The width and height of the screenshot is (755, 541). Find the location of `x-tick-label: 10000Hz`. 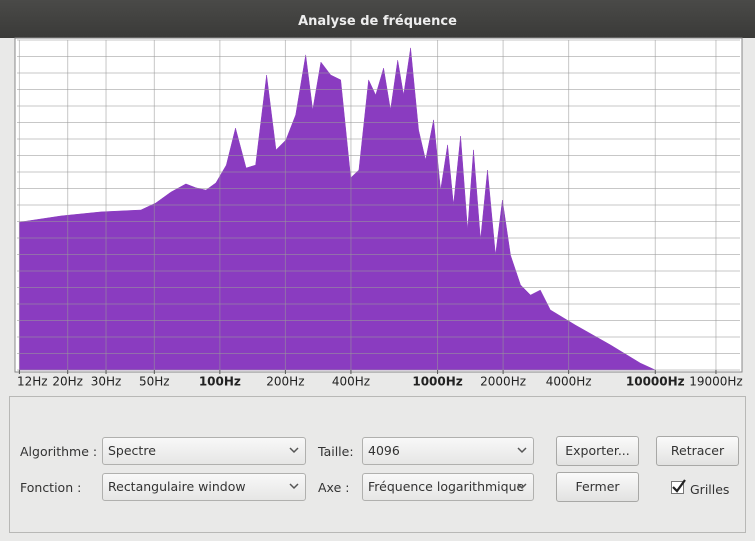

x-tick-label: 10000Hz is located at coordinates (655, 382).